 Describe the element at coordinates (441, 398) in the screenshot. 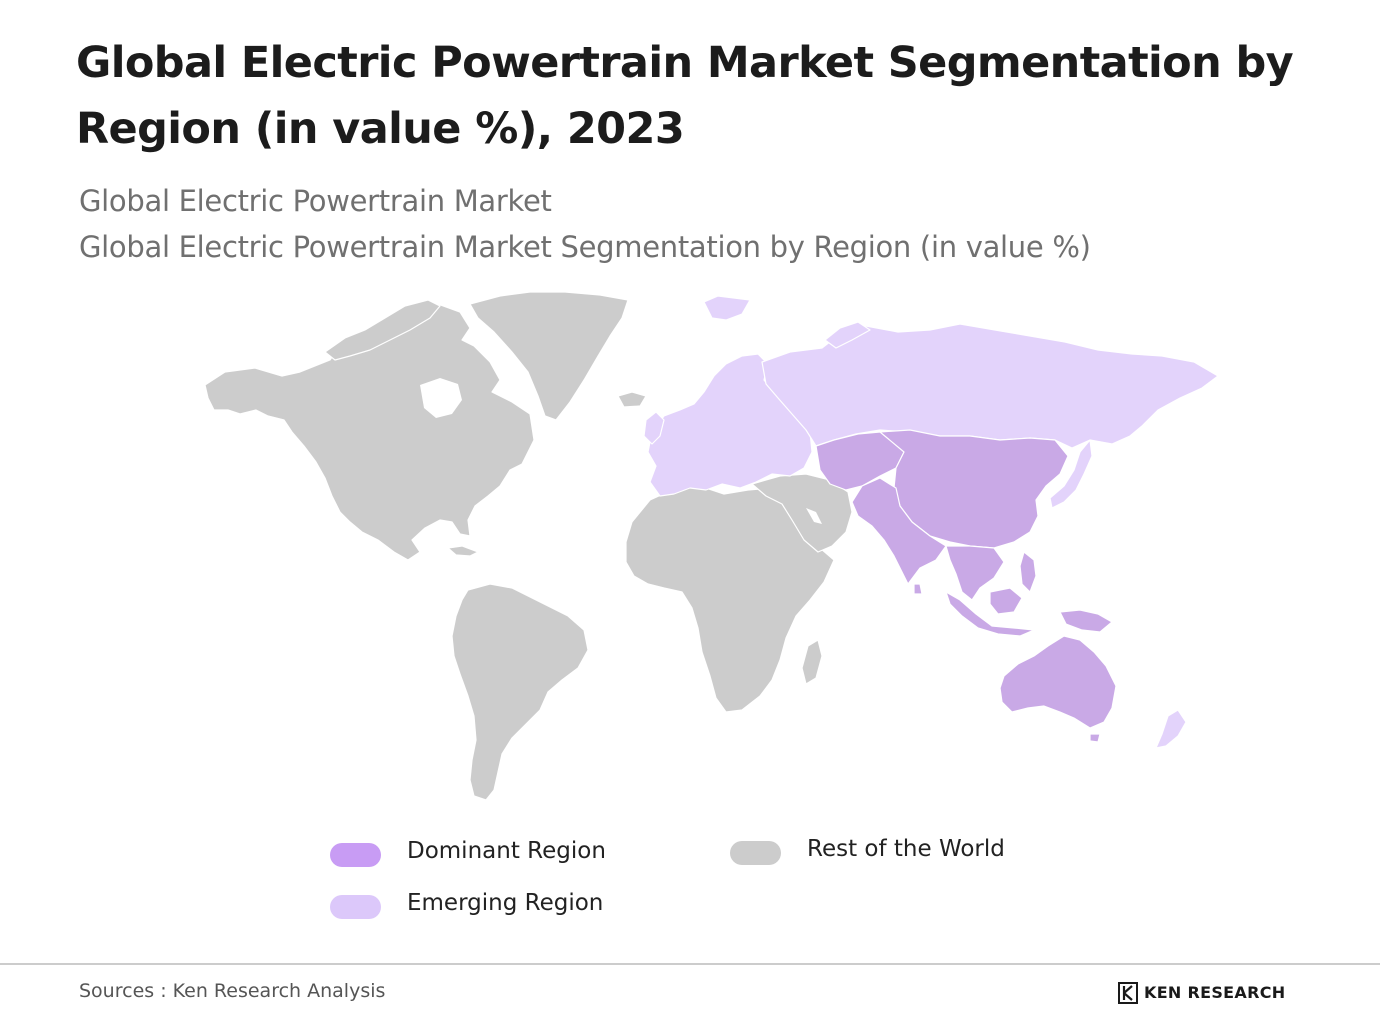

I see `region-hudson-bay-water` at that location.